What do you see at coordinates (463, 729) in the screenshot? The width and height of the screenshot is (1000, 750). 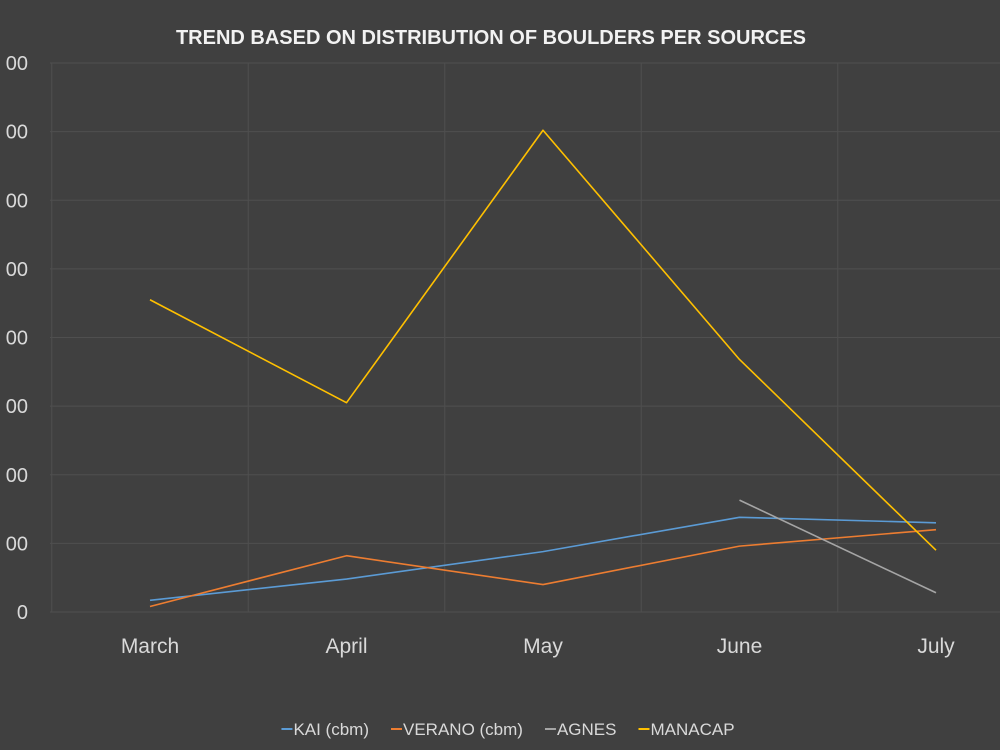 I see `legend-label: VERANO (cbm)` at bounding box center [463, 729].